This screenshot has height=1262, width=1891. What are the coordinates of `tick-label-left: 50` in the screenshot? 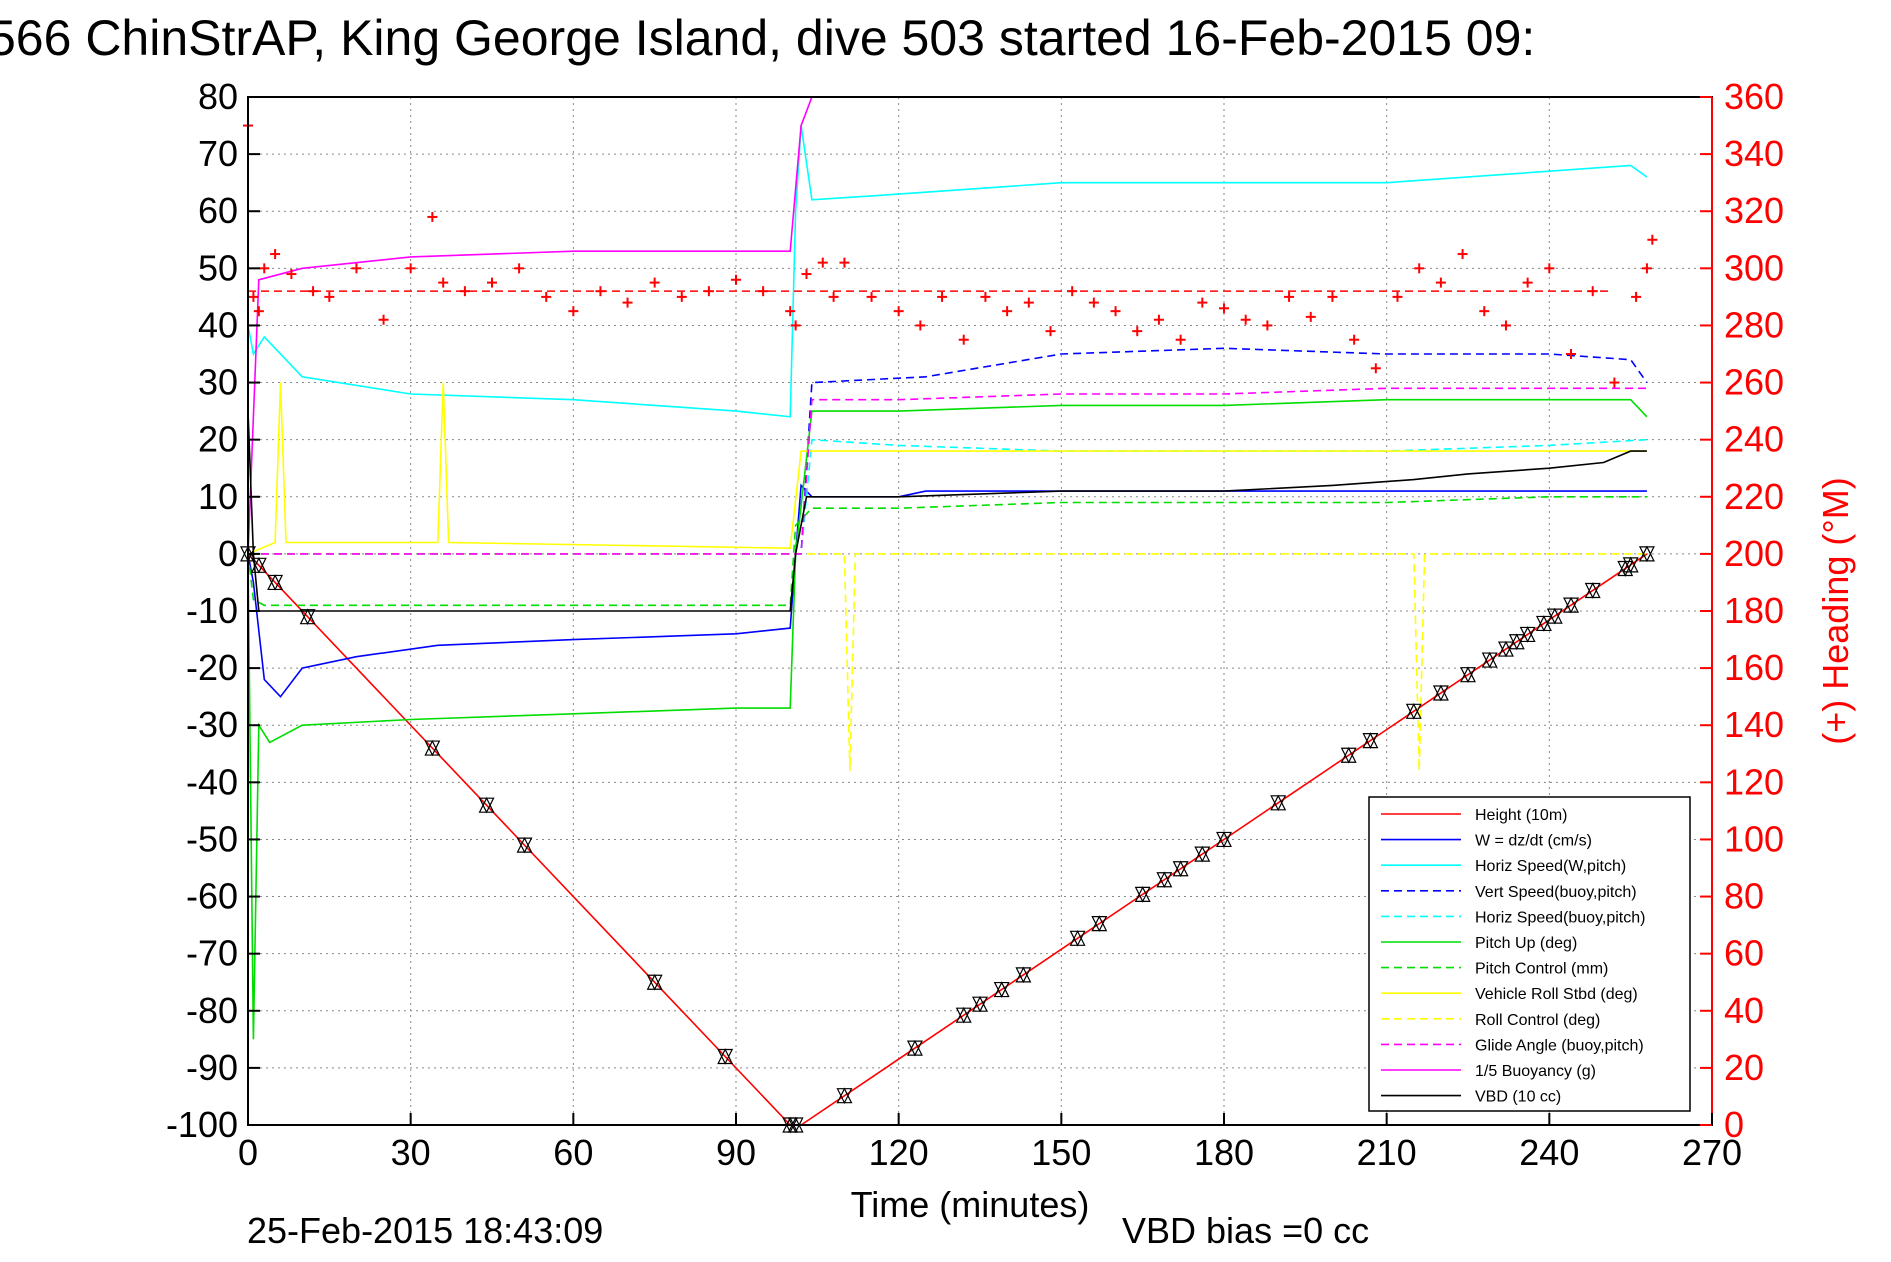 It's located at (218, 267).